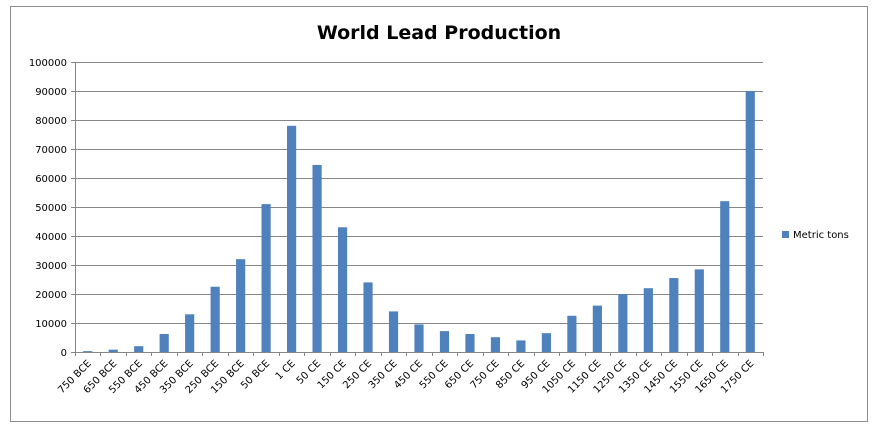  What do you see at coordinates (255, 374) in the screenshot?
I see `x-tick-label: 50 BCE` at bounding box center [255, 374].